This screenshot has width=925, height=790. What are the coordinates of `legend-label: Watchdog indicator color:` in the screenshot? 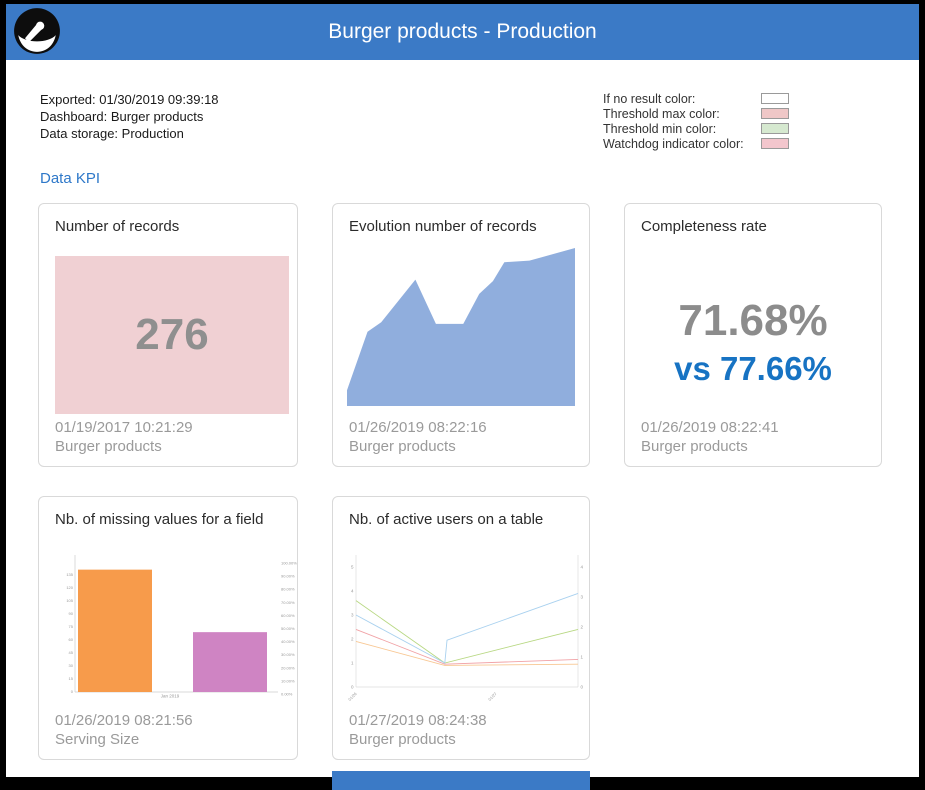 It's located at (673, 144).